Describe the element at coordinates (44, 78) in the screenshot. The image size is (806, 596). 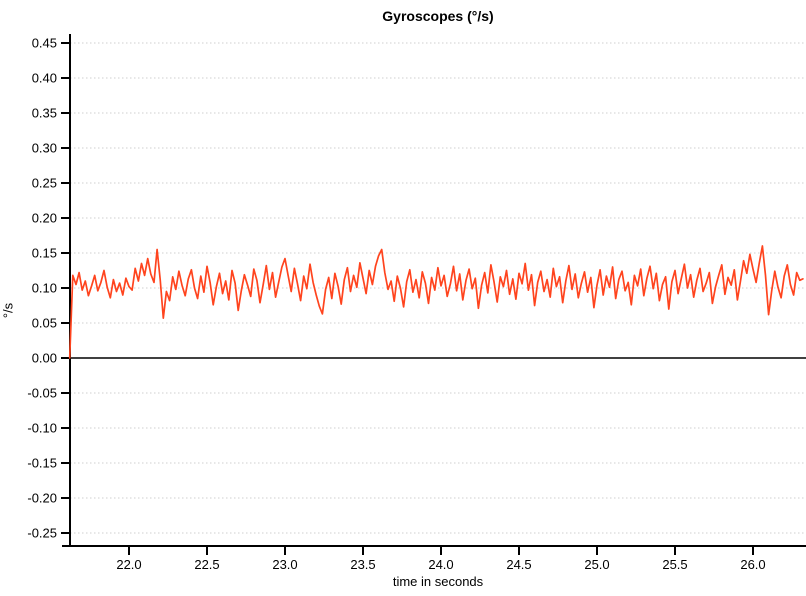
I see `y-tick-label: 0.40` at that location.